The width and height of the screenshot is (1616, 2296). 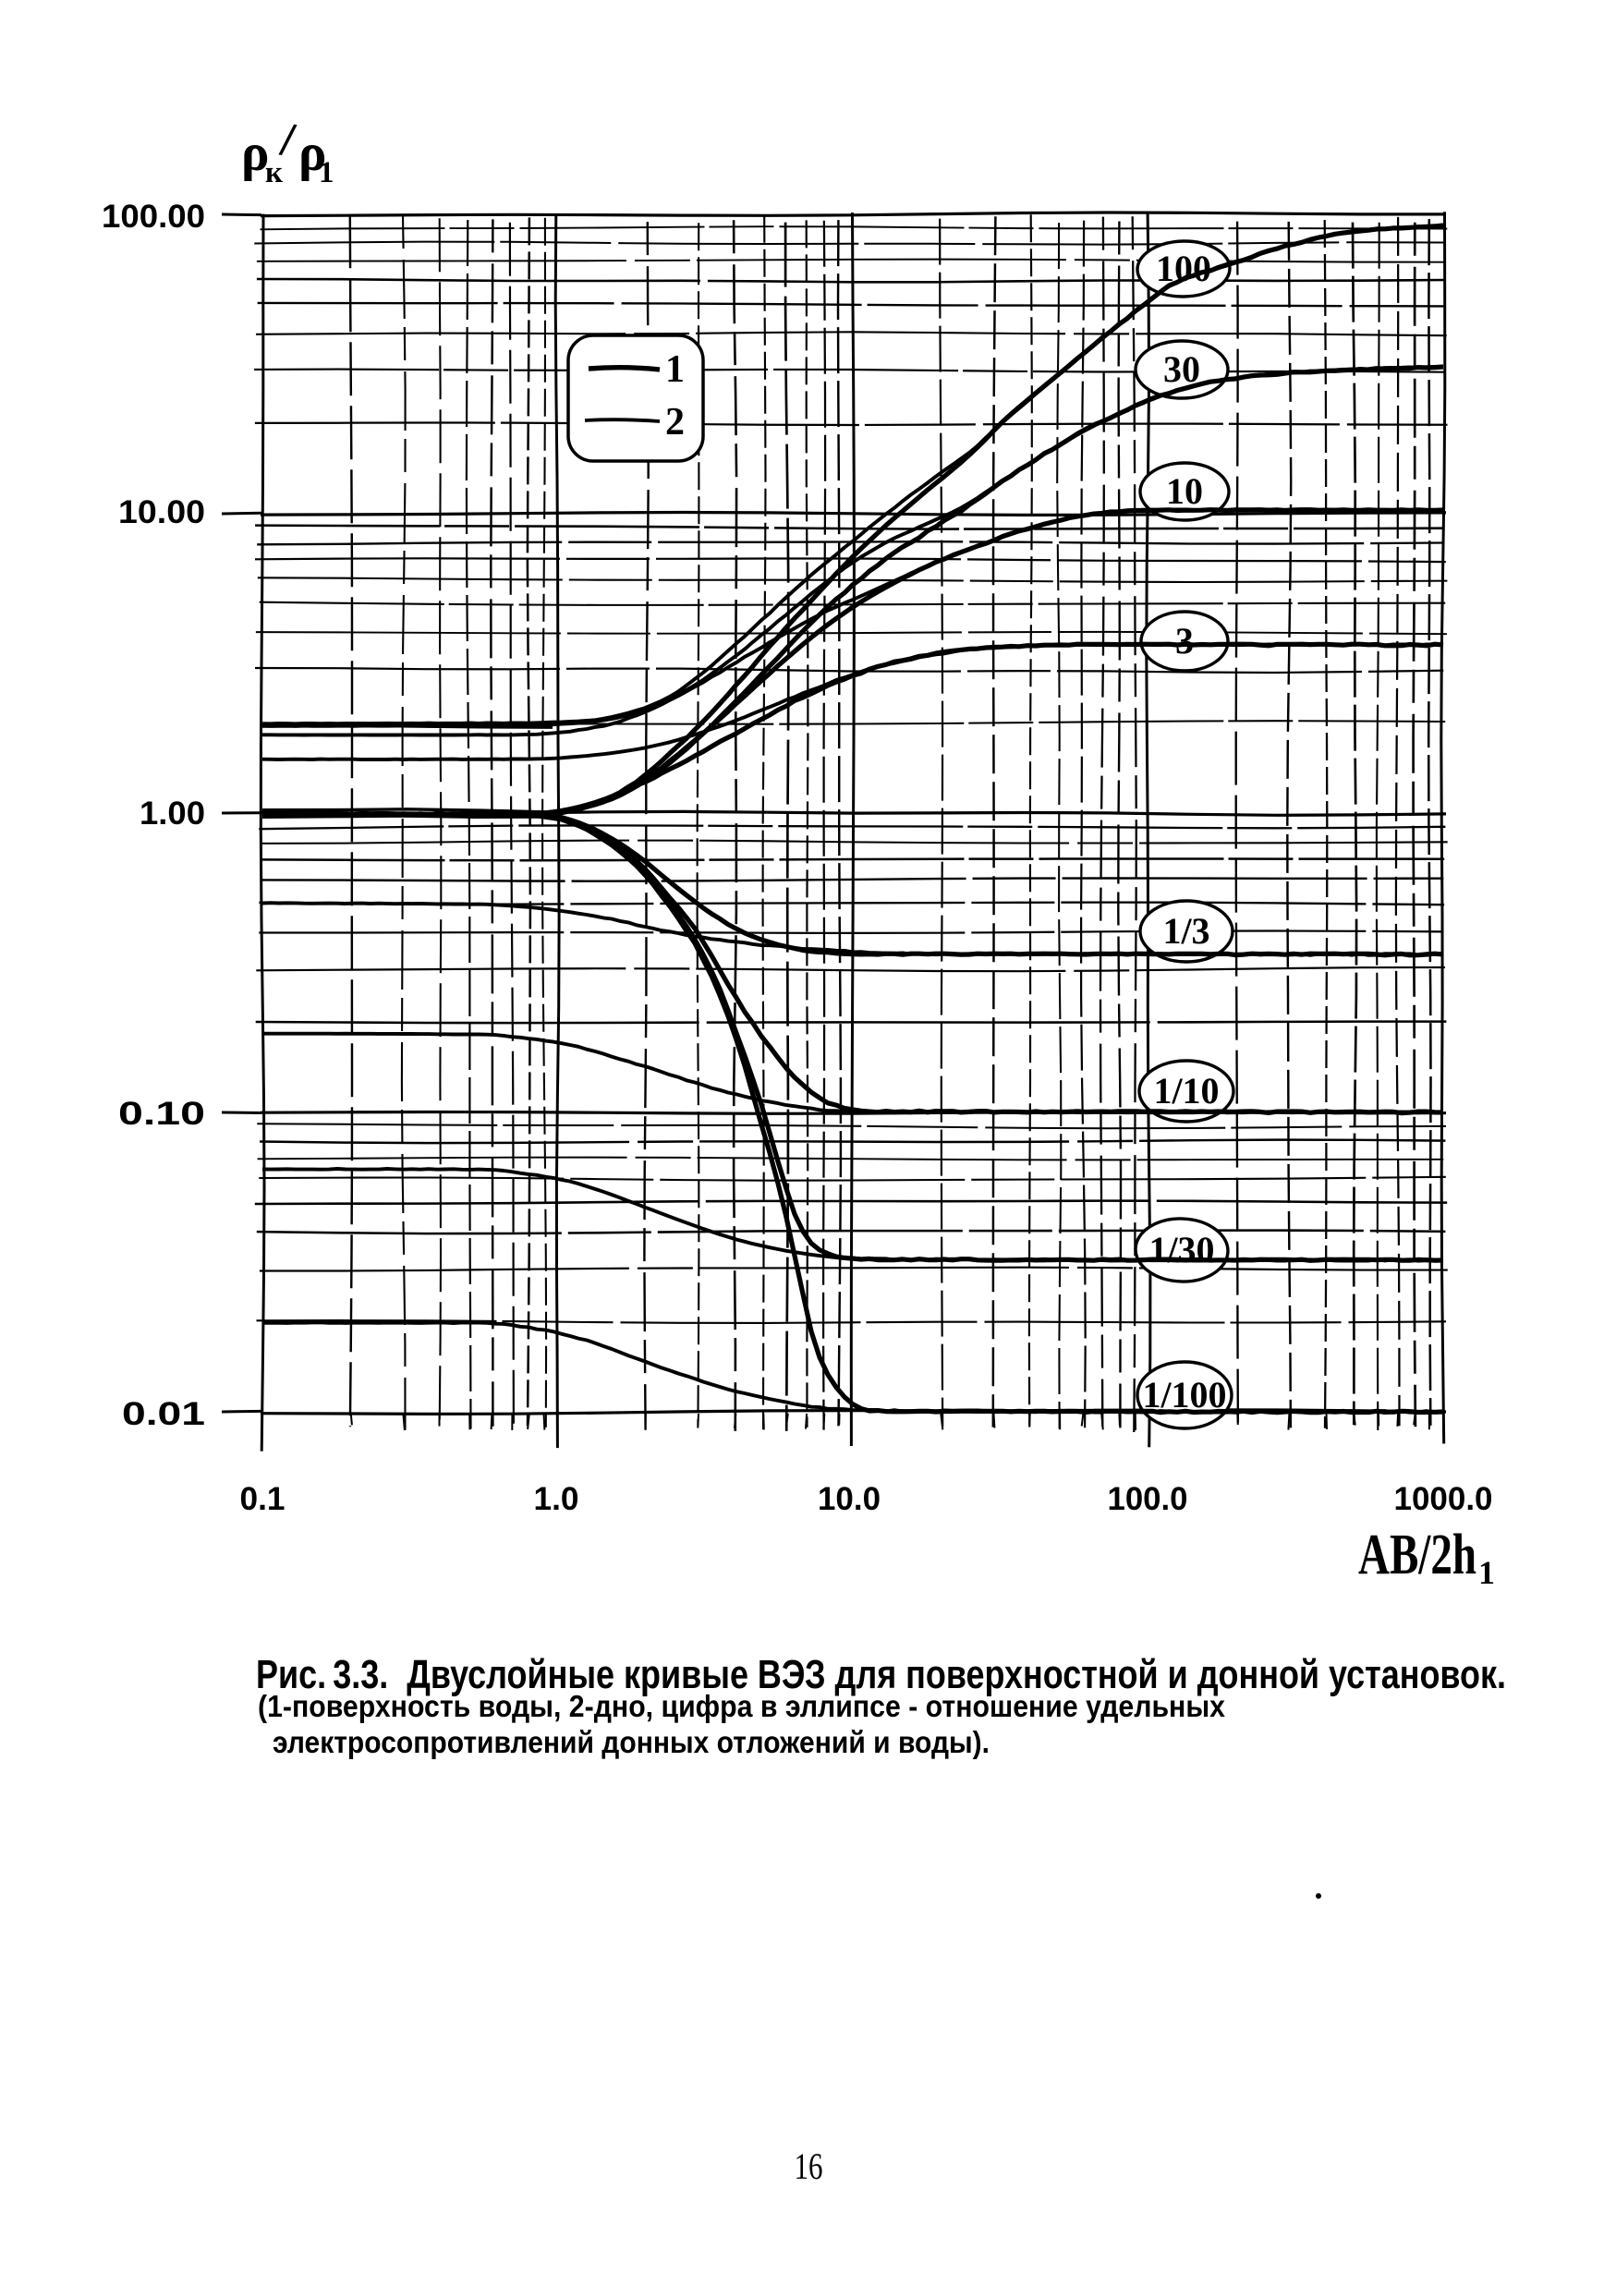 What do you see at coordinates (1181, 369) in the screenshot?
I see `svg-text: 30` at bounding box center [1181, 369].